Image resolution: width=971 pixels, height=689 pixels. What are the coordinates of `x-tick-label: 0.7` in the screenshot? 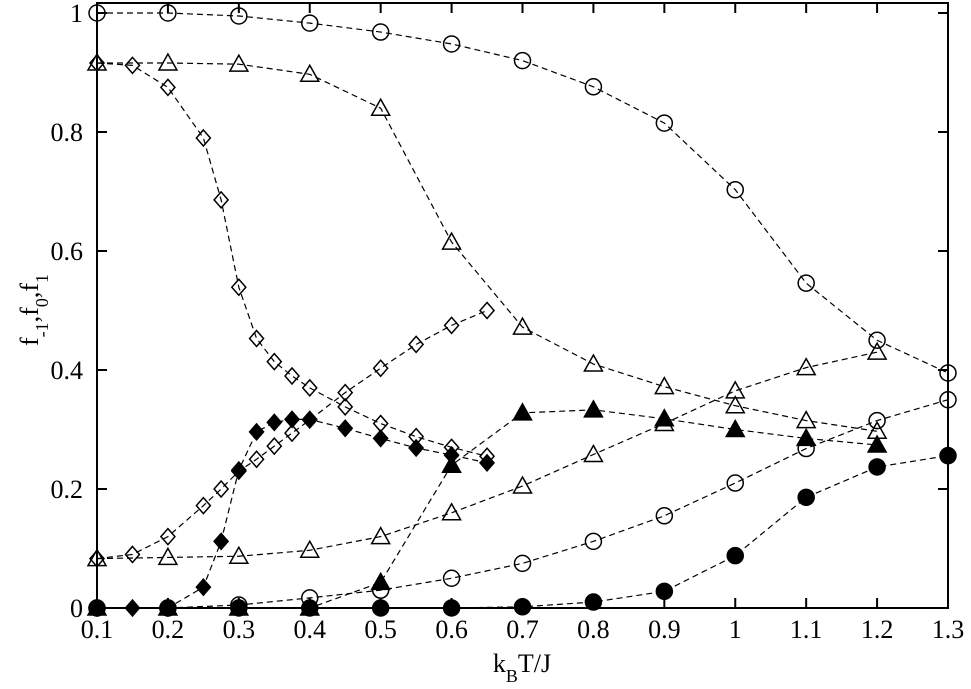 It's located at (522, 629).